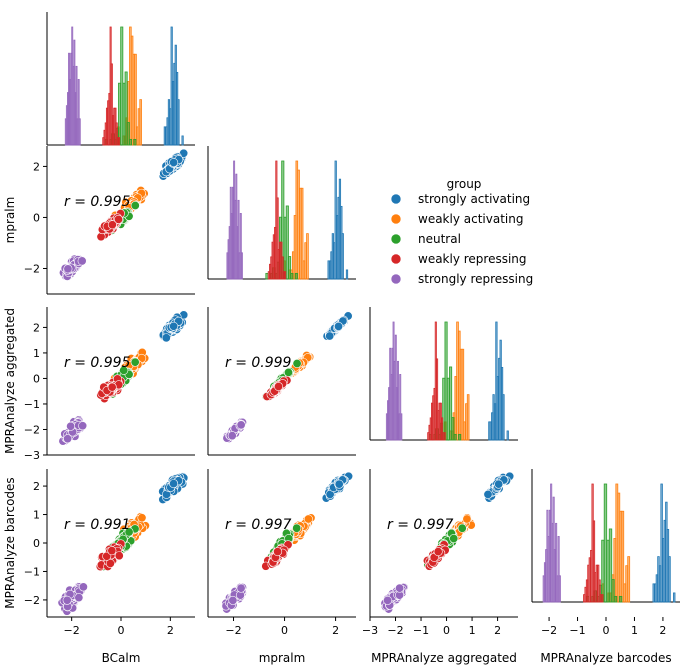 The height and width of the screenshot is (666, 685). What do you see at coordinates (258, 525) in the screenshot?
I see `correlation-label: r = 0.997` at bounding box center [258, 525].